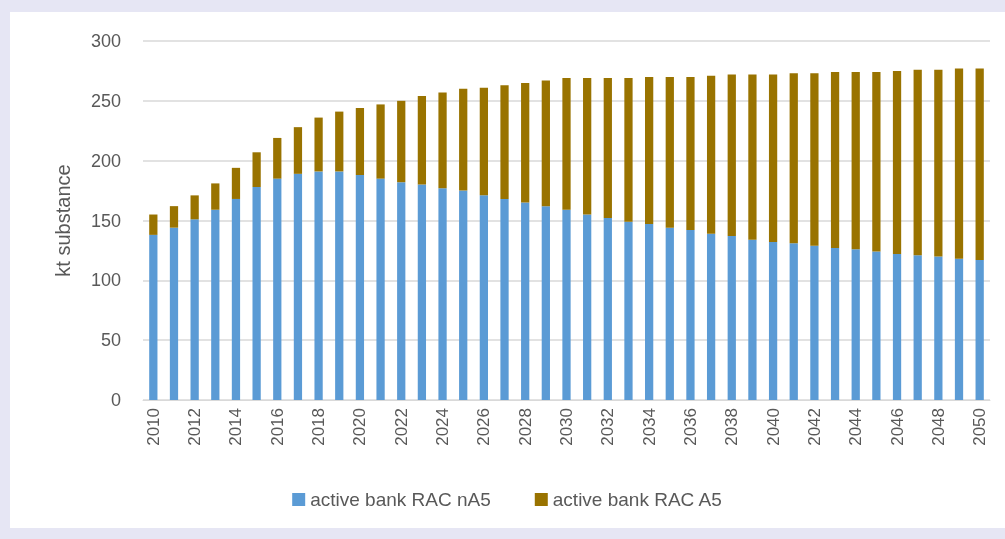  I want to click on x-tick-label: 2030, so click(566, 427).